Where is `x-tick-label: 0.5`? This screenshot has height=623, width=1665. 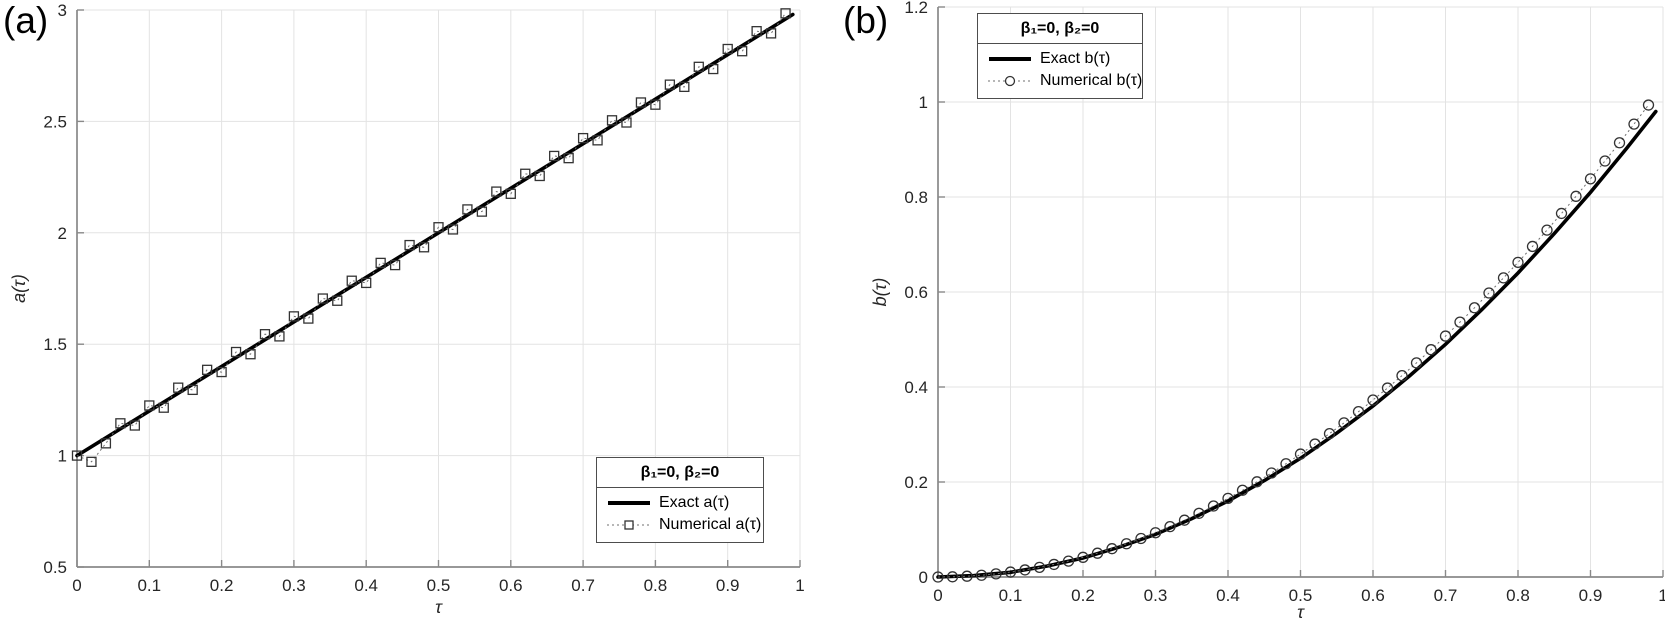
x-tick-label: 0.5 is located at coordinates (1301, 595).